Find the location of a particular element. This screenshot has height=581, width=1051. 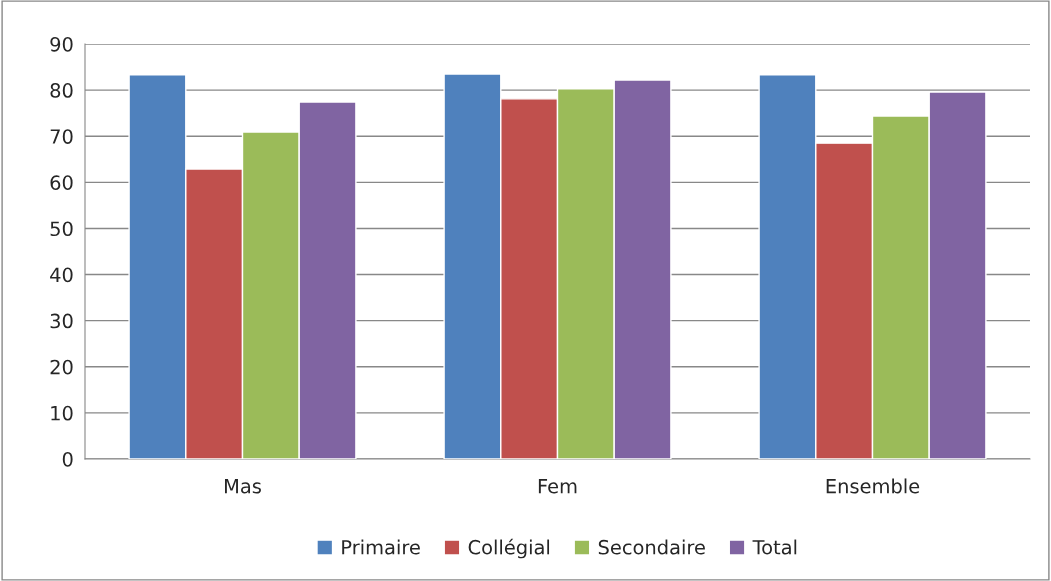

y-tick-label: 70 is located at coordinates (61, 136).